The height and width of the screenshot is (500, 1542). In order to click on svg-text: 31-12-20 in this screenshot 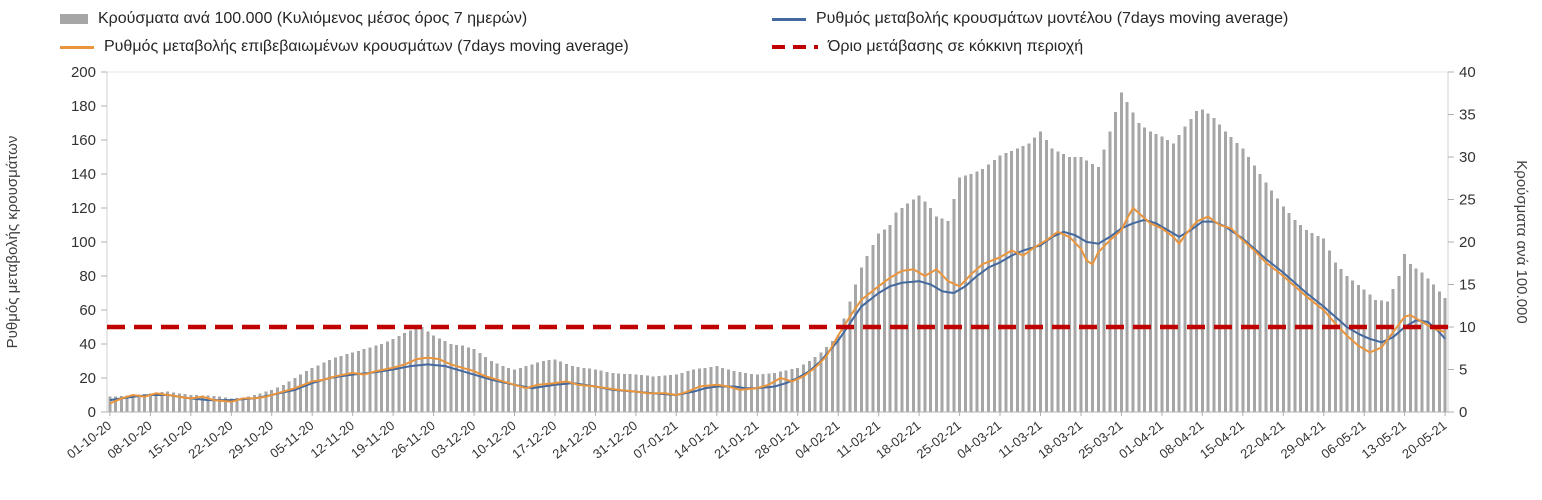, I will do `click(615, 440)`.